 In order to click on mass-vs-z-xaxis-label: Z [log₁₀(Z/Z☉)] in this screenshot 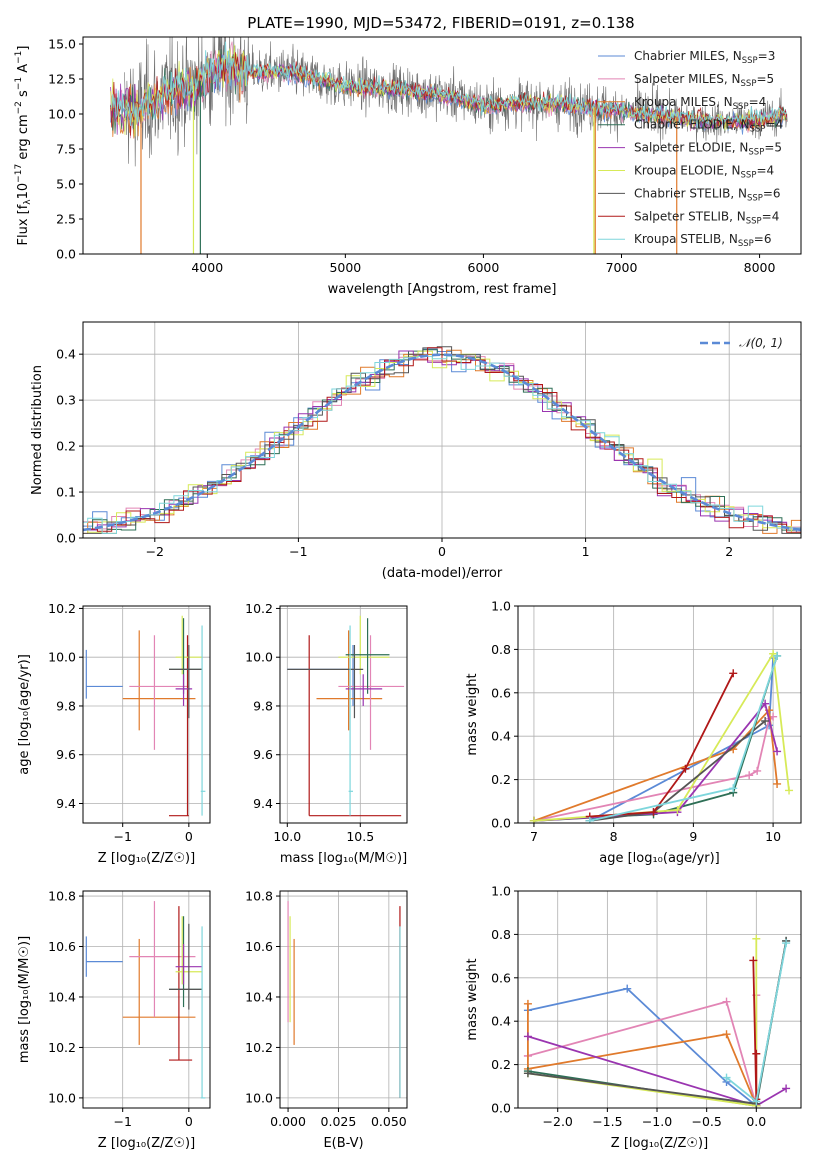, I will do `click(146, 1143)`.